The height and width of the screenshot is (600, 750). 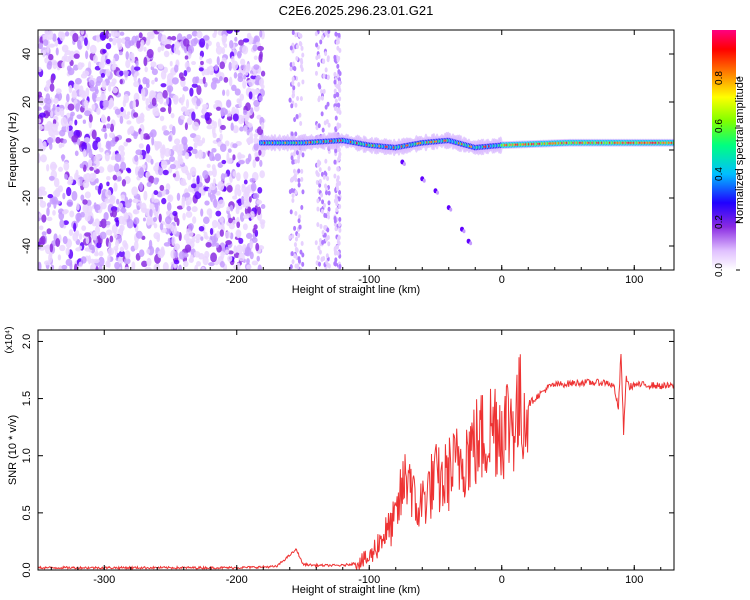 I want to click on spectrogram-y-axis-label: Frequency (Hz), so click(x=13, y=150).